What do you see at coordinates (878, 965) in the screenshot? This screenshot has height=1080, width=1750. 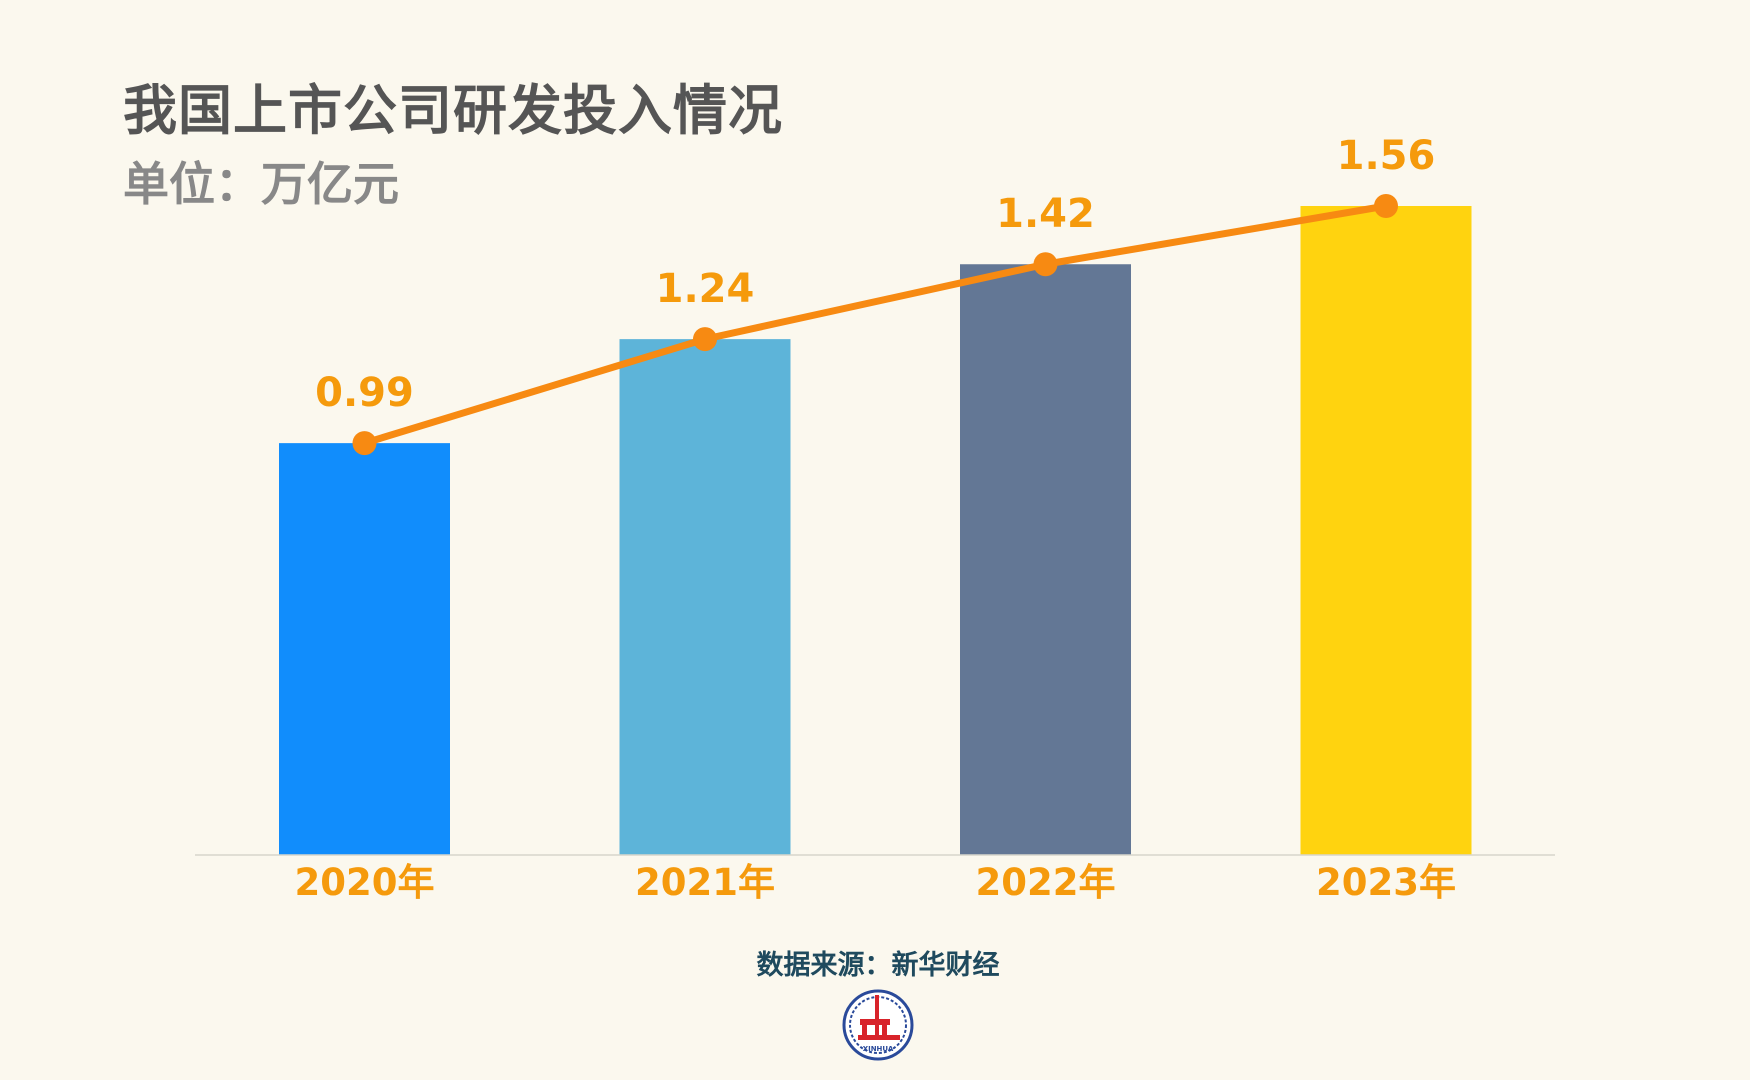 I see `data-source: 数据来源：新华财经` at bounding box center [878, 965].